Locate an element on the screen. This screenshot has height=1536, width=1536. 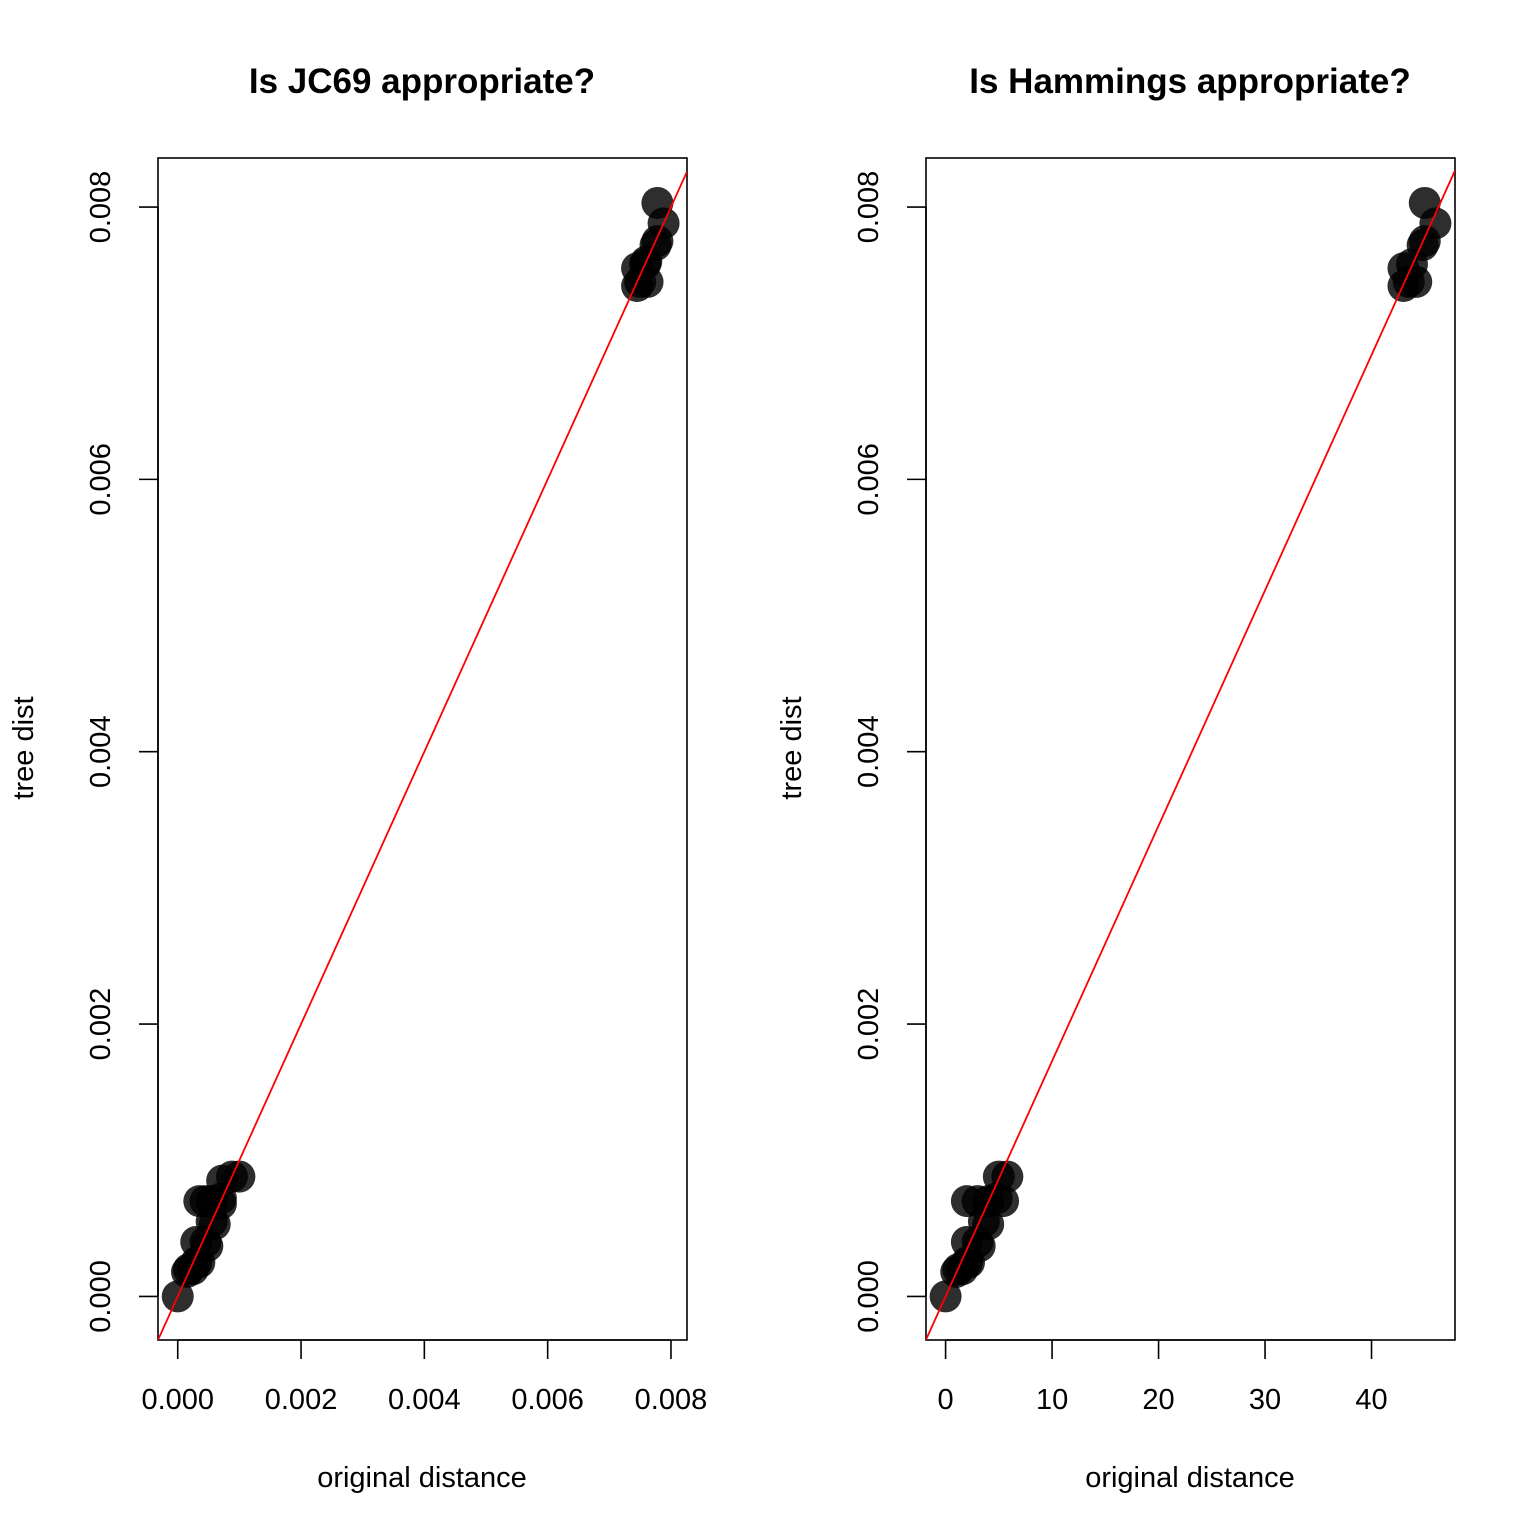
x-tick-label: 0.006 is located at coordinates (547, 1400).